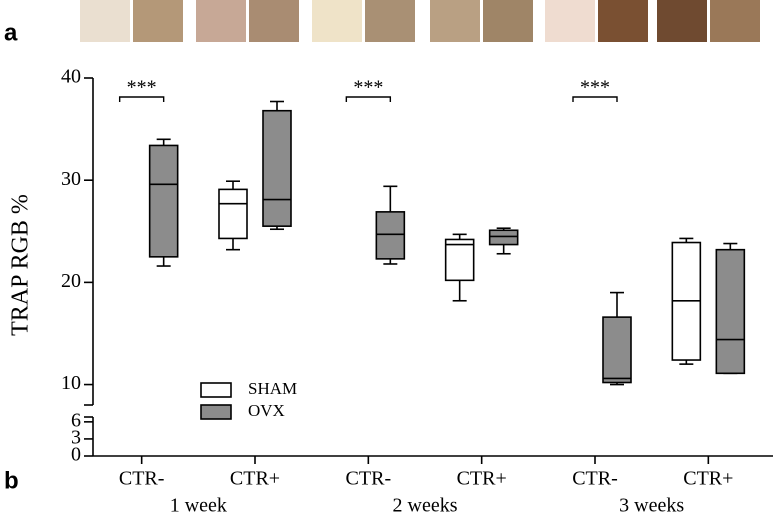 This screenshot has width=780, height=516. What do you see at coordinates (71, 179) in the screenshot?
I see `y-tick-label: 30` at bounding box center [71, 179].